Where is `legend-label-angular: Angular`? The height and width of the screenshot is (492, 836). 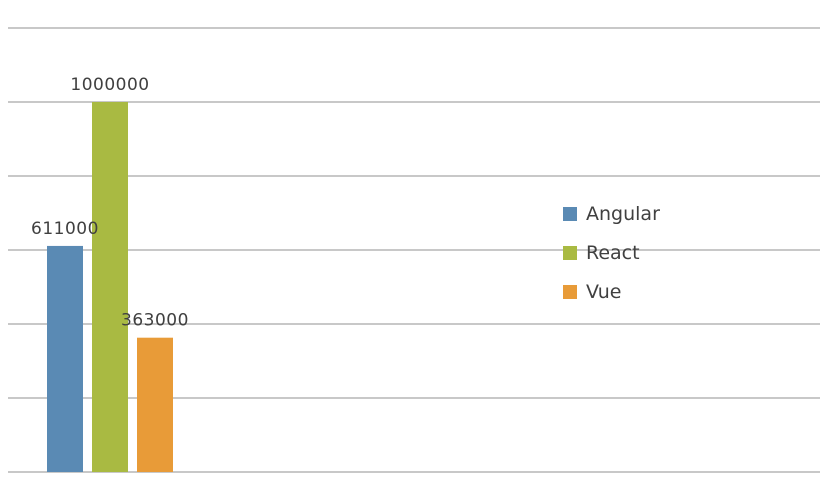 legend-label-angular: Angular is located at coordinates (623, 214).